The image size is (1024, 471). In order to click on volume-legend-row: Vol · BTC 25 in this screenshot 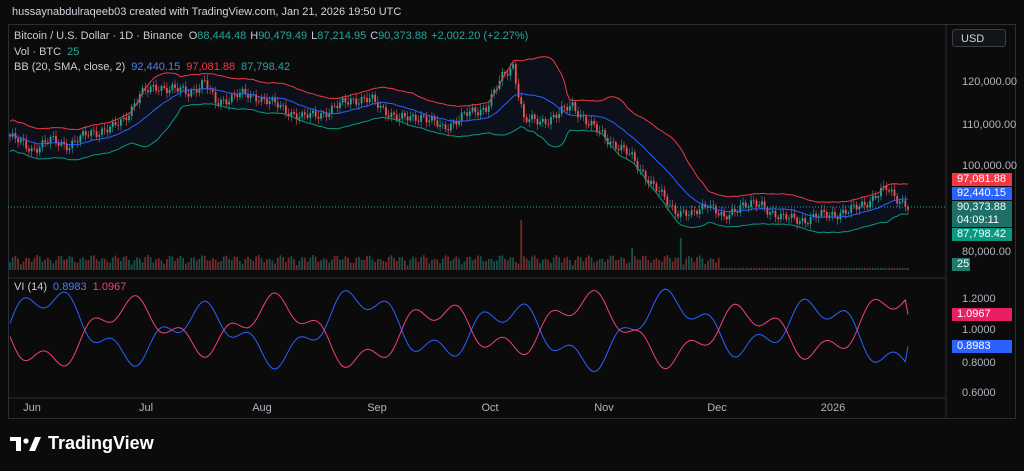, I will do `click(46, 52)`.